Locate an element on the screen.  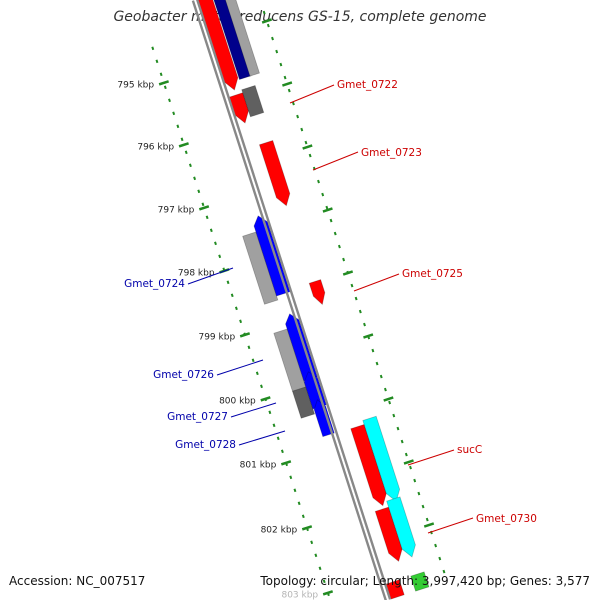
kbp-label: 801 kbp is located at coordinates (258, 465).